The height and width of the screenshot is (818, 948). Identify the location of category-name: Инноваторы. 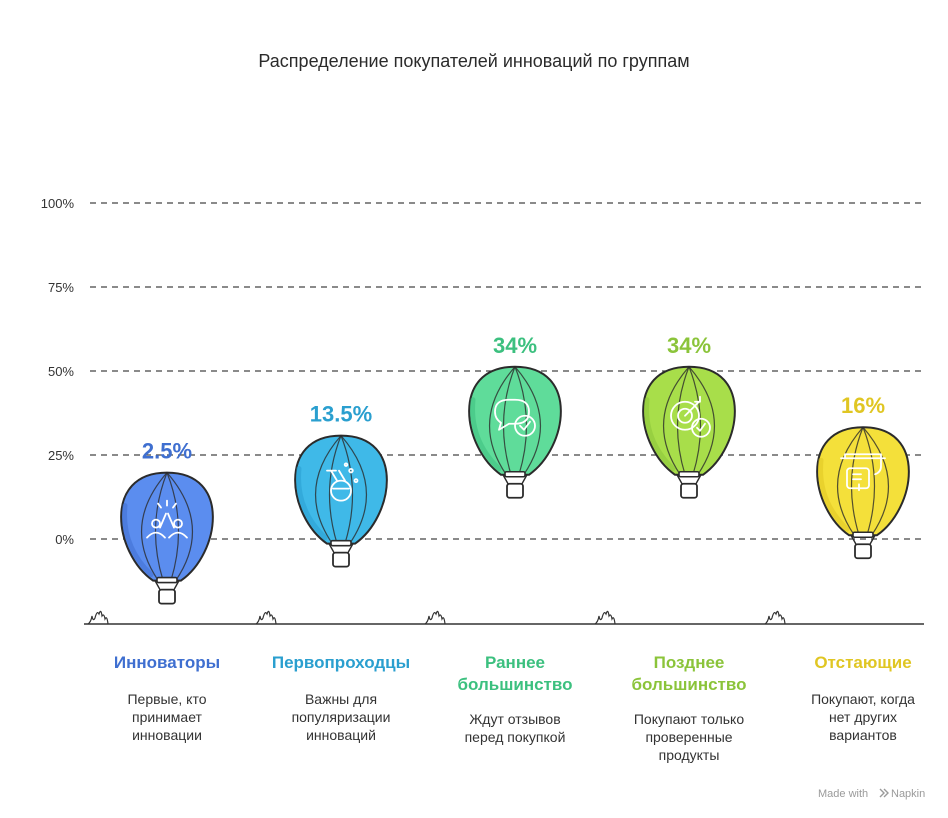
(167, 662).